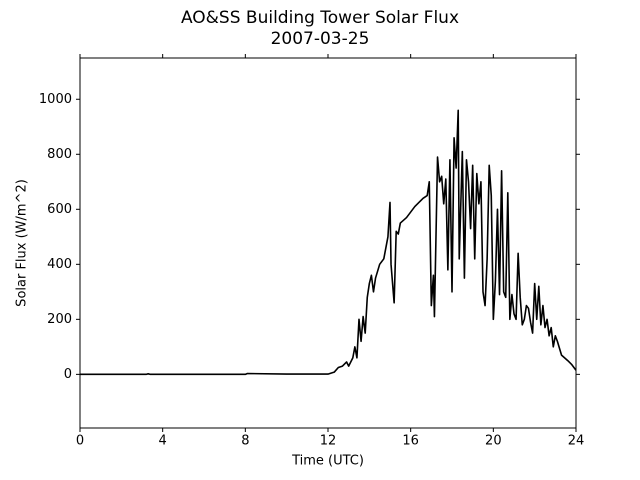 This screenshot has height=480, width=640. What do you see at coordinates (80, 441) in the screenshot?
I see `x-tick-label: 0` at bounding box center [80, 441].